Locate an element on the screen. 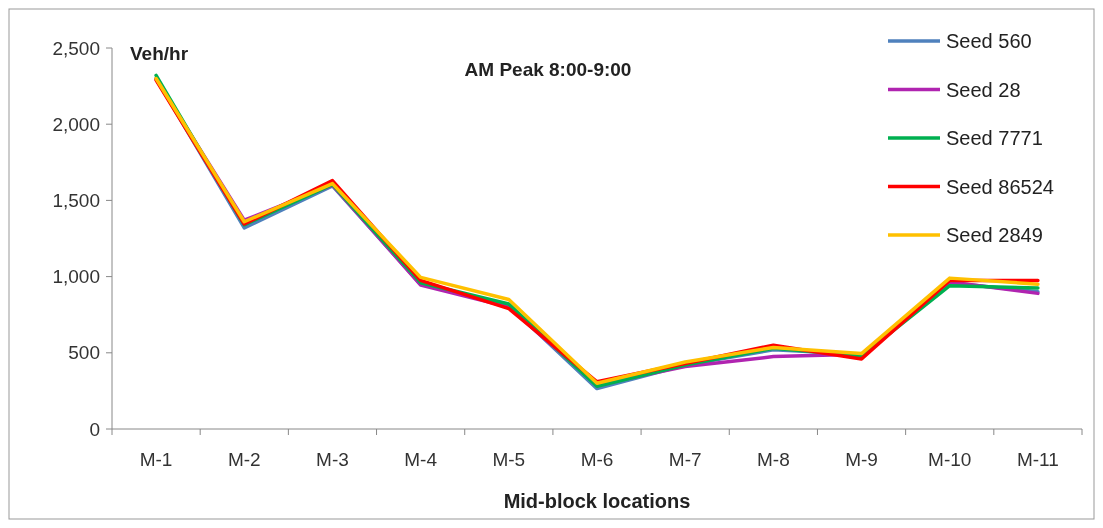 The width and height of the screenshot is (1103, 528). x-tick-label: M-5 is located at coordinates (509, 459).